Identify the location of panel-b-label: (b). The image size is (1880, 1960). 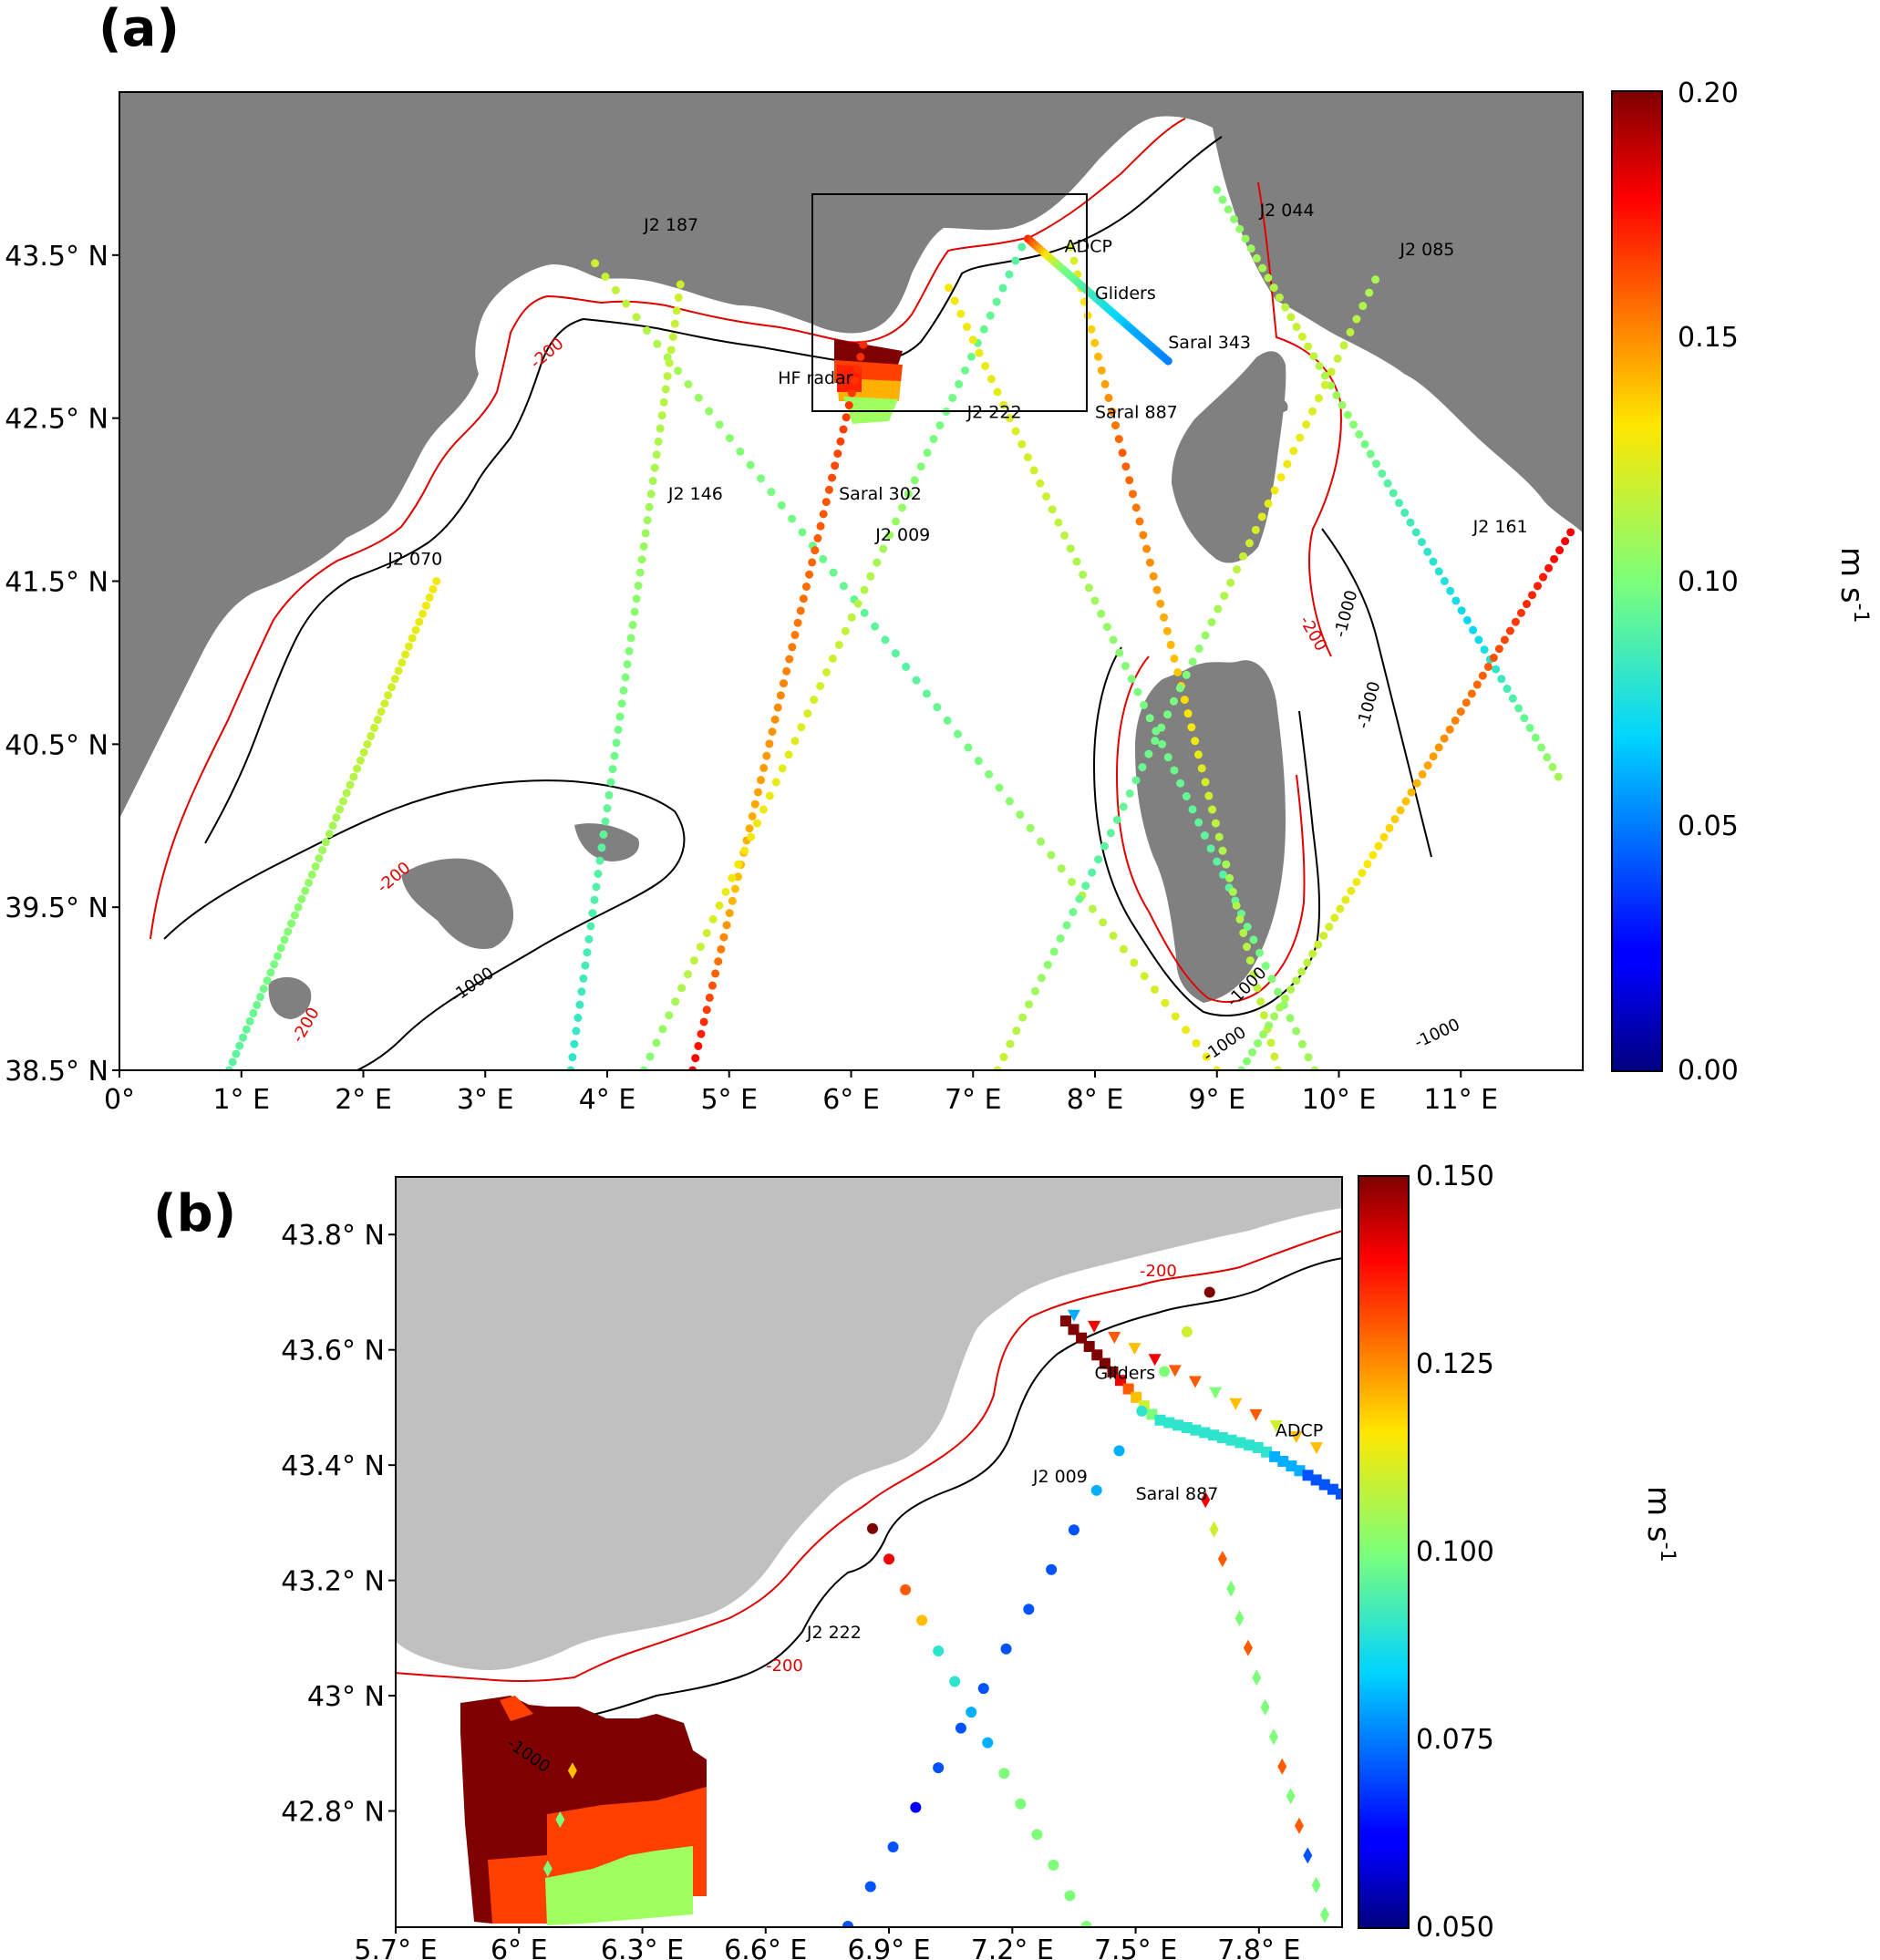
(194, 1213).